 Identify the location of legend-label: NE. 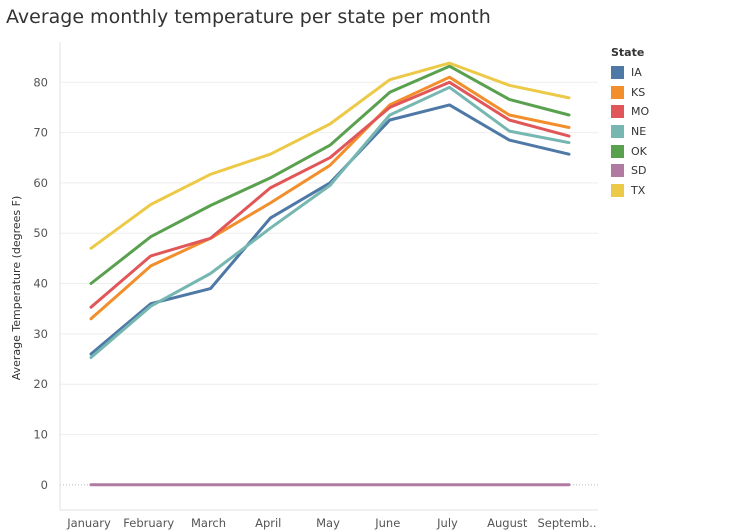
(639, 132).